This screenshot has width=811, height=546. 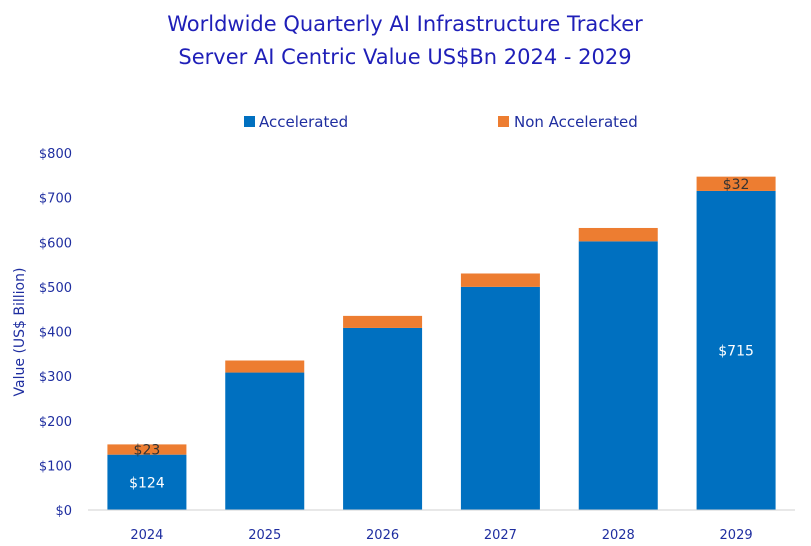 I want to click on data-label-accelerated-2029: $715, so click(x=736, y=351).